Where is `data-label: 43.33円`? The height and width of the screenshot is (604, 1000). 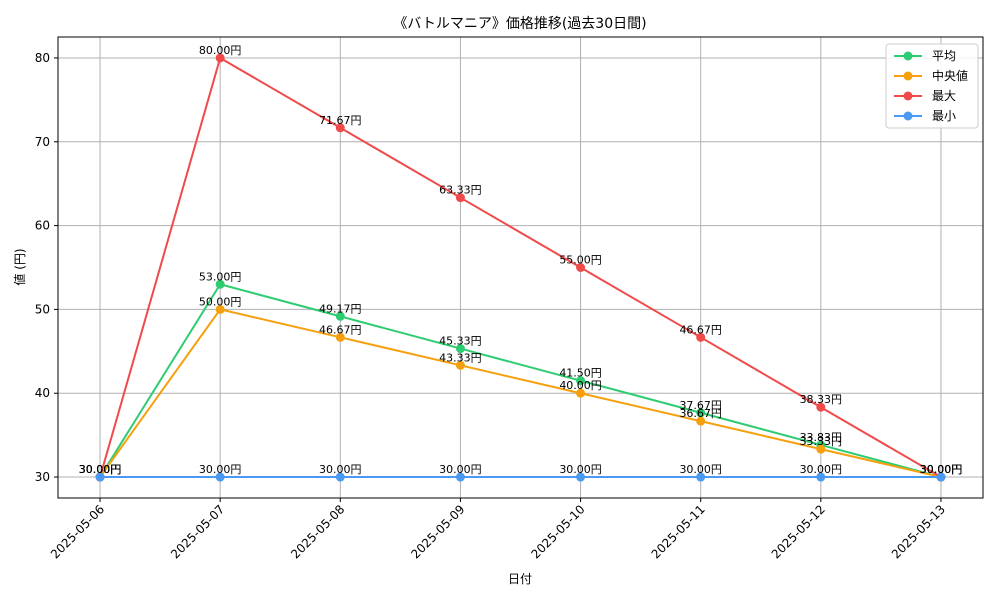
data-label: 43.33円 is located at coordinates (460, 357).